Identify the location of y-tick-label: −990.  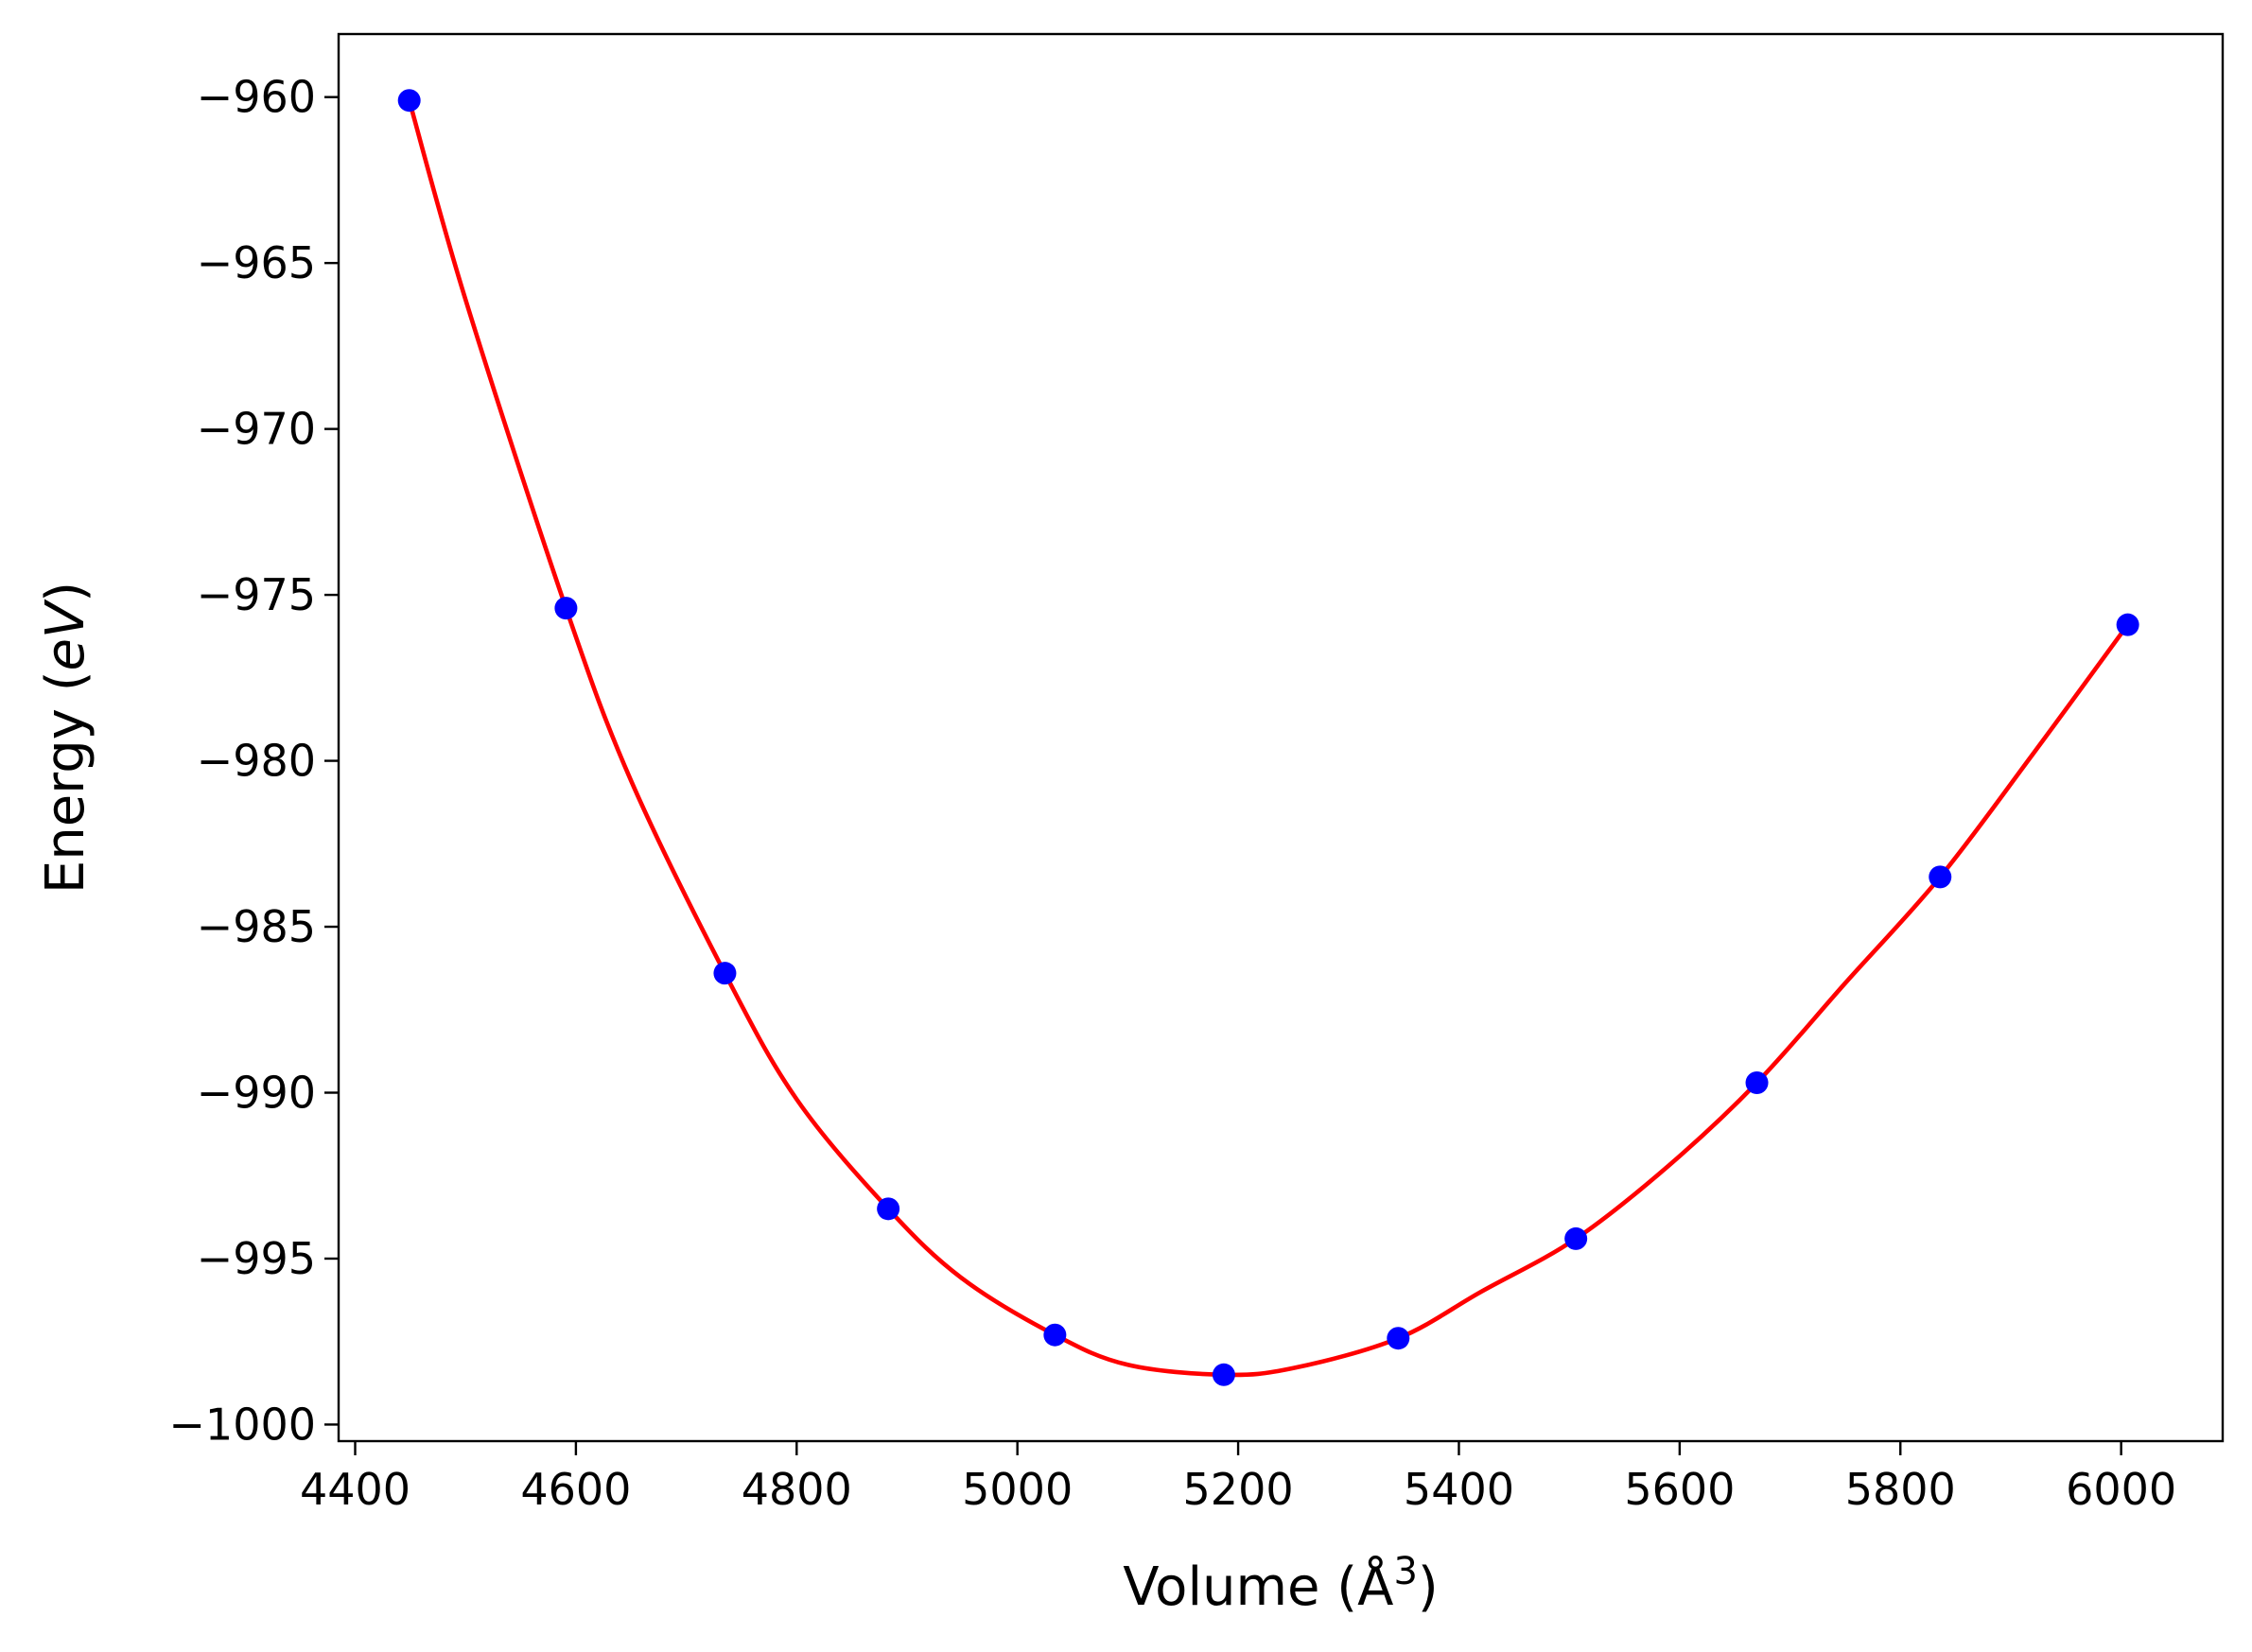
(256, 1094).